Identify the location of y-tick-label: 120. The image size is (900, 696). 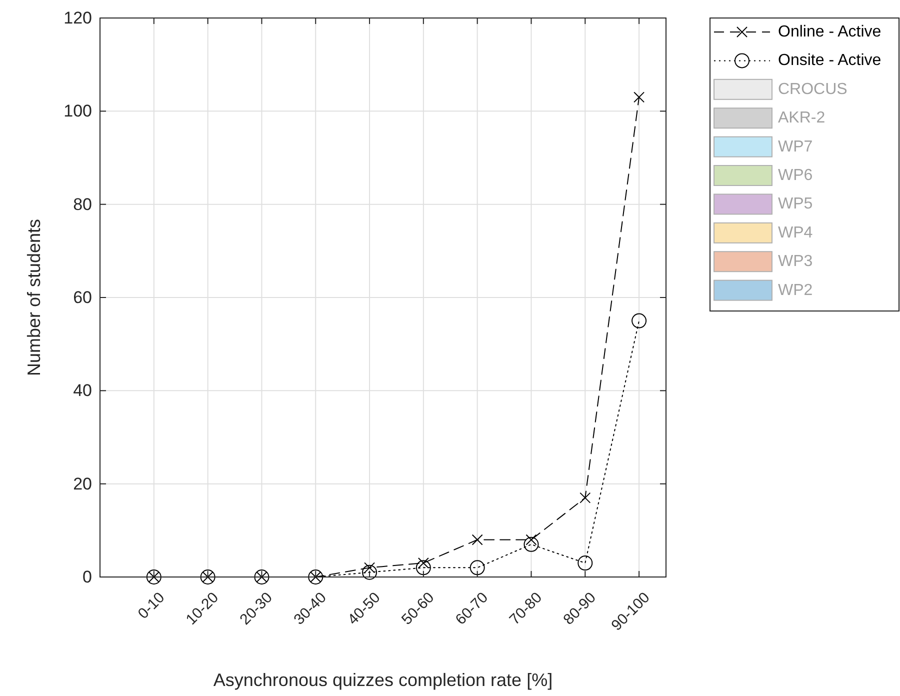
(78, 18).